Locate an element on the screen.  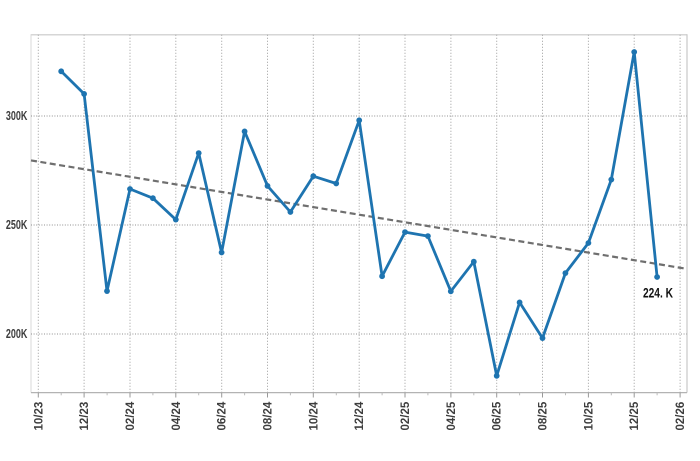
svg-text: 10/24 is located at coordinates (314, 415).